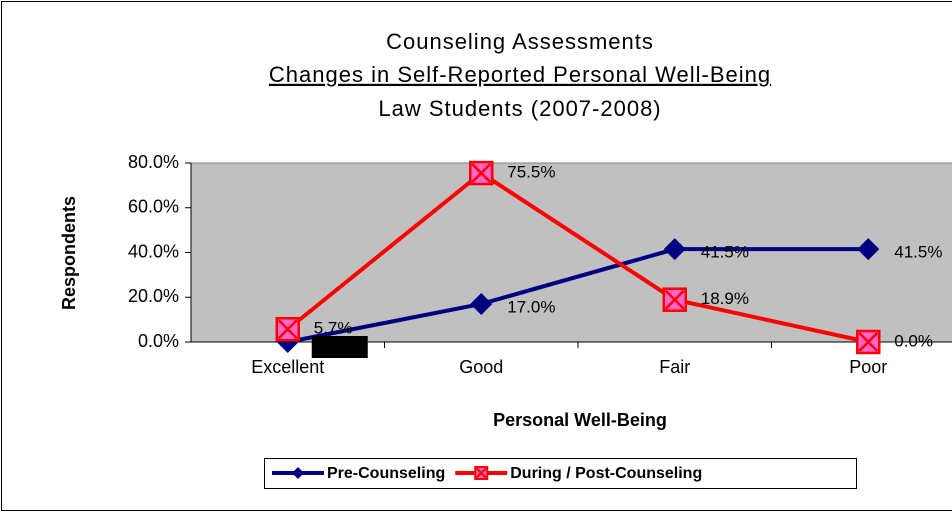 Image resolution: width=952 pixels, height=512 pixels. I want to click on x-tick-label: Excellent, so click(287, 367).